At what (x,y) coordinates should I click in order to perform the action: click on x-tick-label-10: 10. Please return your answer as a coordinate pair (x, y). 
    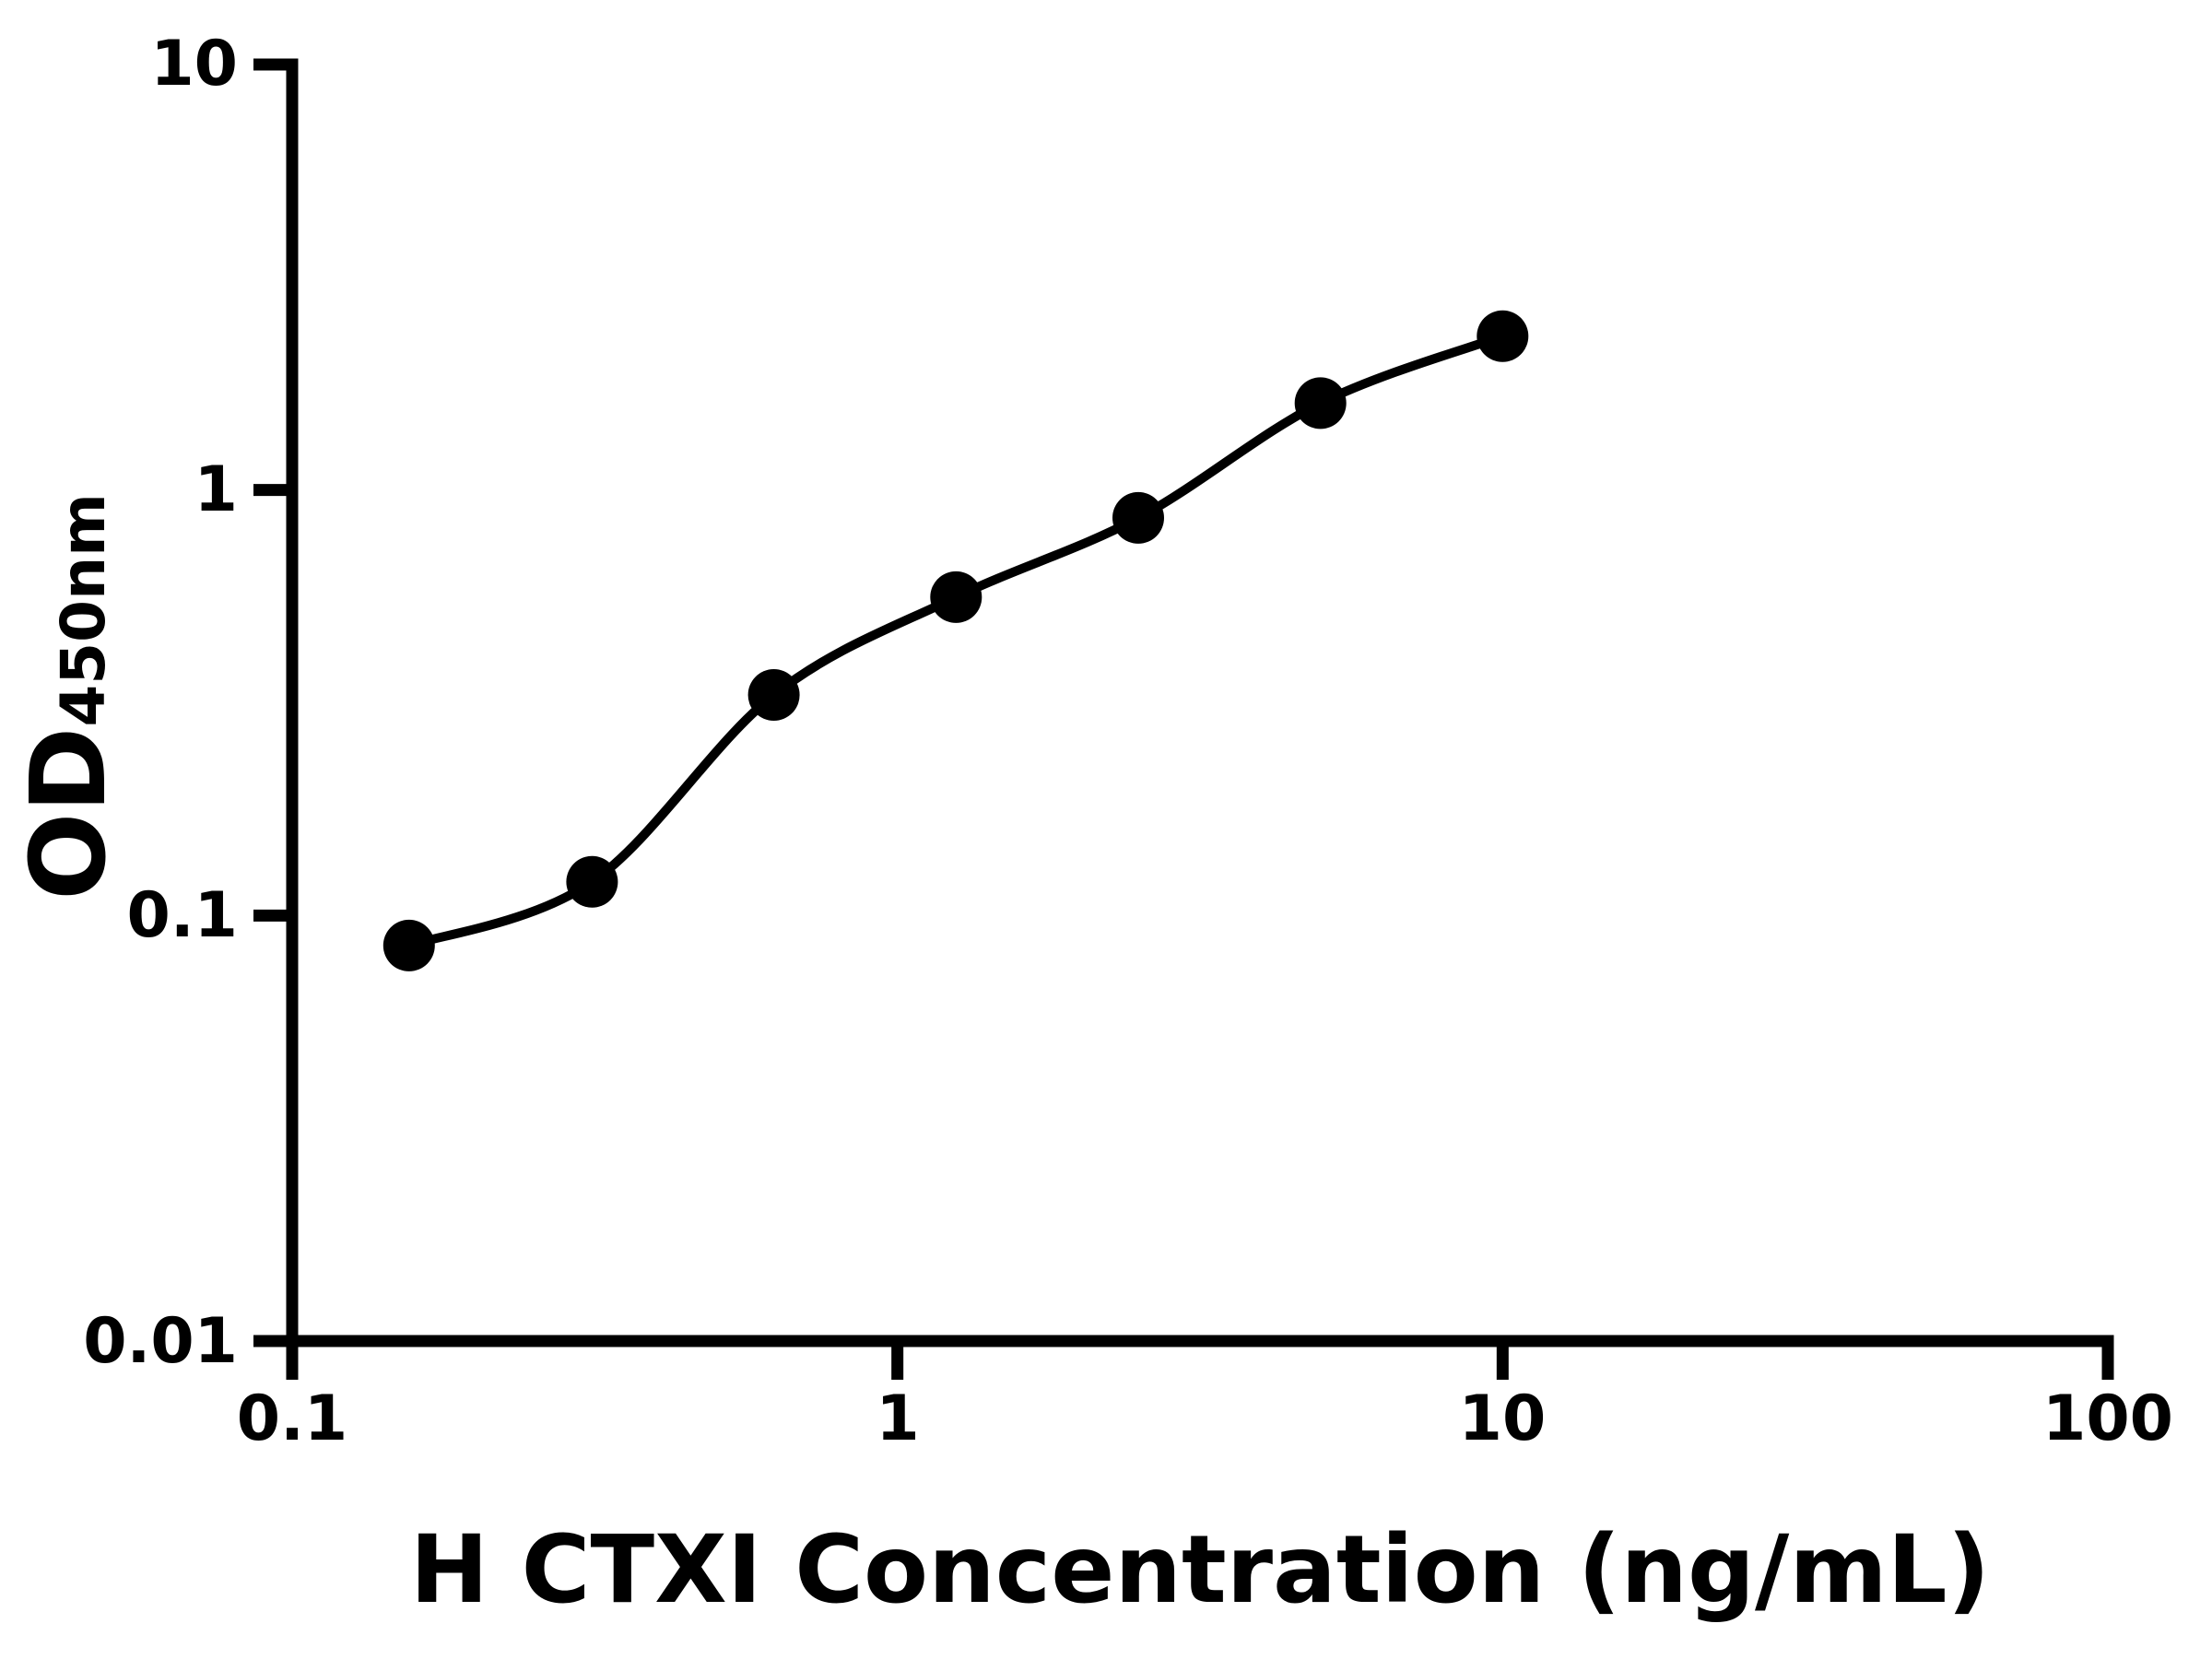
    Looking at the image, I should click on (1502, 1418).